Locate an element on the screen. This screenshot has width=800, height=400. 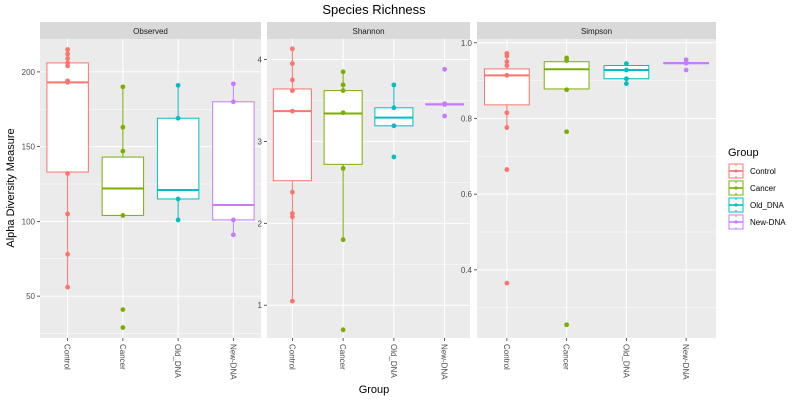
legend-label-cancer: Cancer is located at coordinates (763, 188).